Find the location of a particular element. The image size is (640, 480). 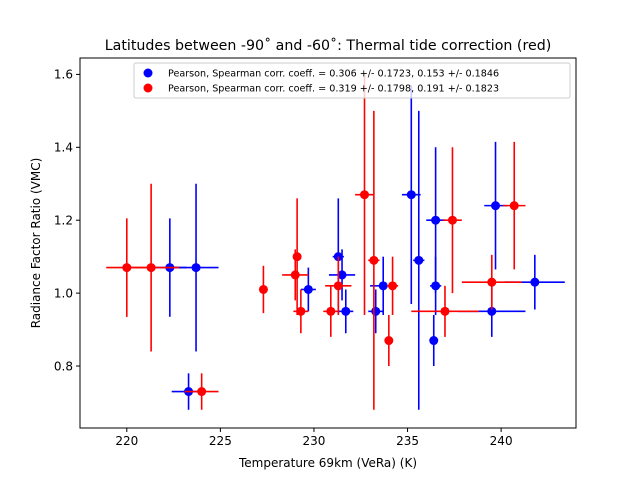

y-tick-label: 0.8 is located at coordinates (63, 366).